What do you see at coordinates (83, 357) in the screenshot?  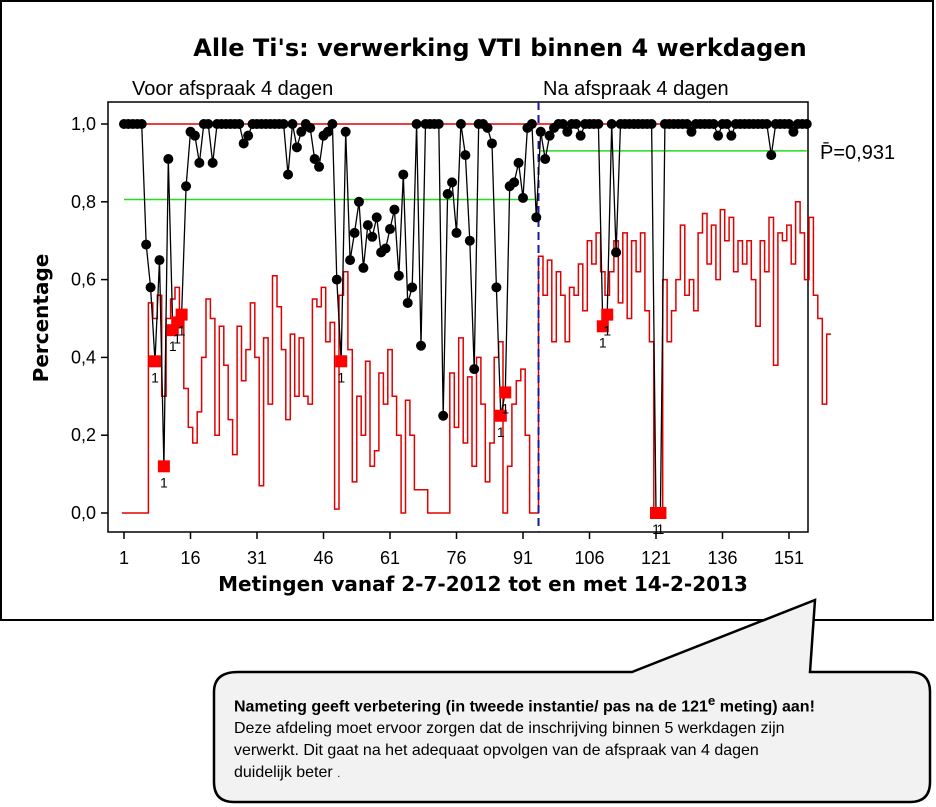 I see `y-tick-label: 0,4` at bounding box center [83, 357].